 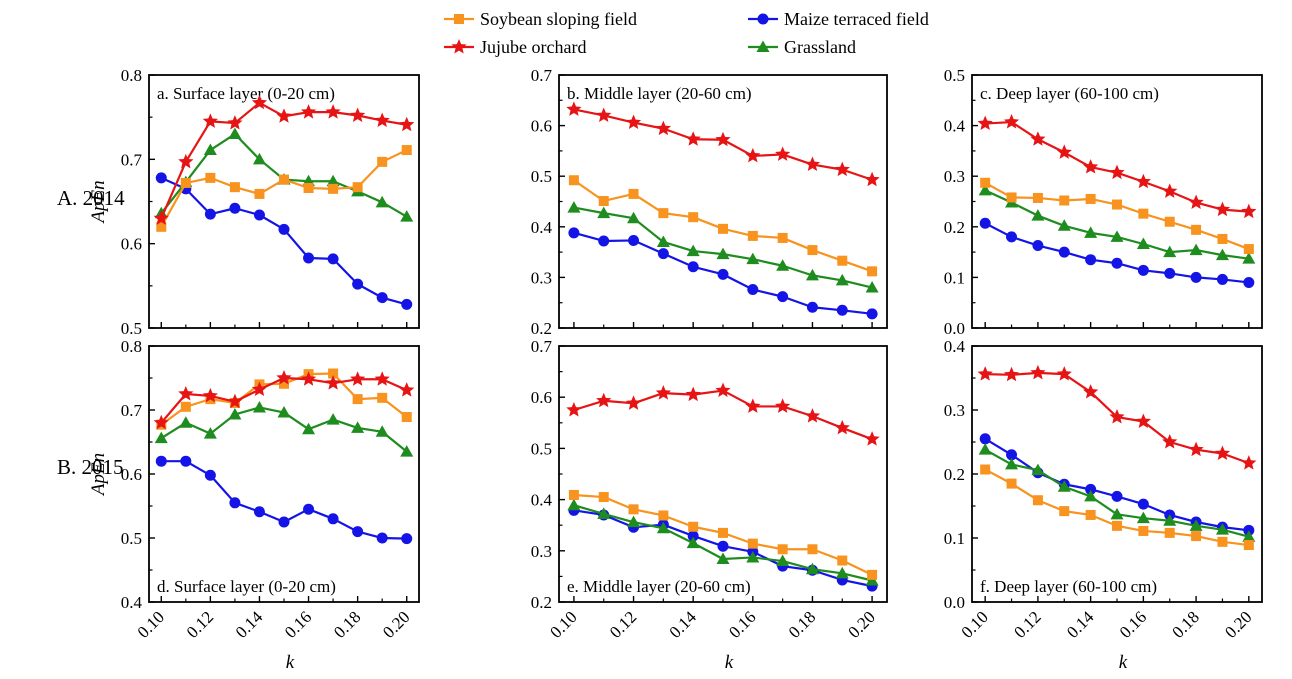 What do you see at coordinates (1068, 586) in the screenshot?
I see `panel-label: f. Deep layer (60-100 cm)` at bounding box center [1068, 586].